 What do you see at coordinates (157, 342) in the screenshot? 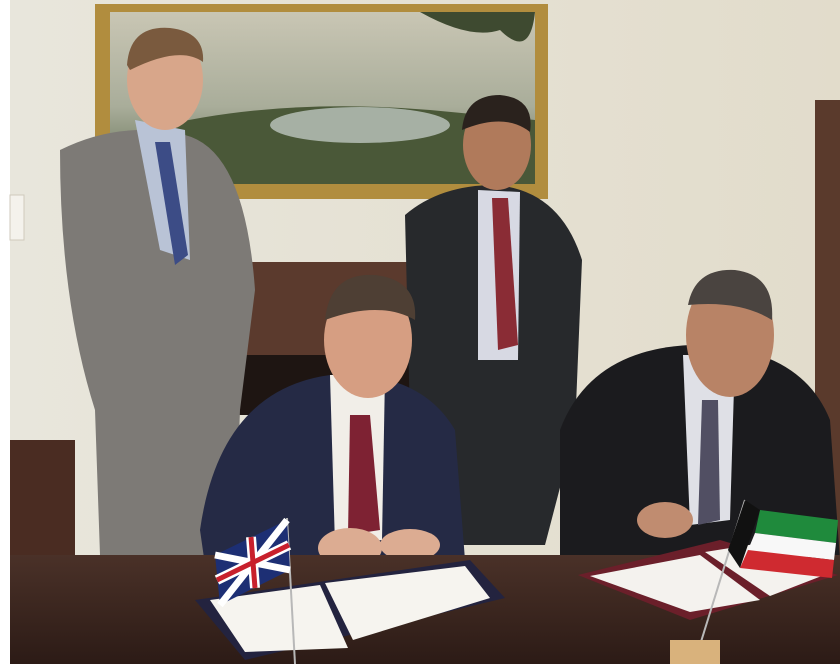
I see `person-standing-left` at bounding box center [157, 342].